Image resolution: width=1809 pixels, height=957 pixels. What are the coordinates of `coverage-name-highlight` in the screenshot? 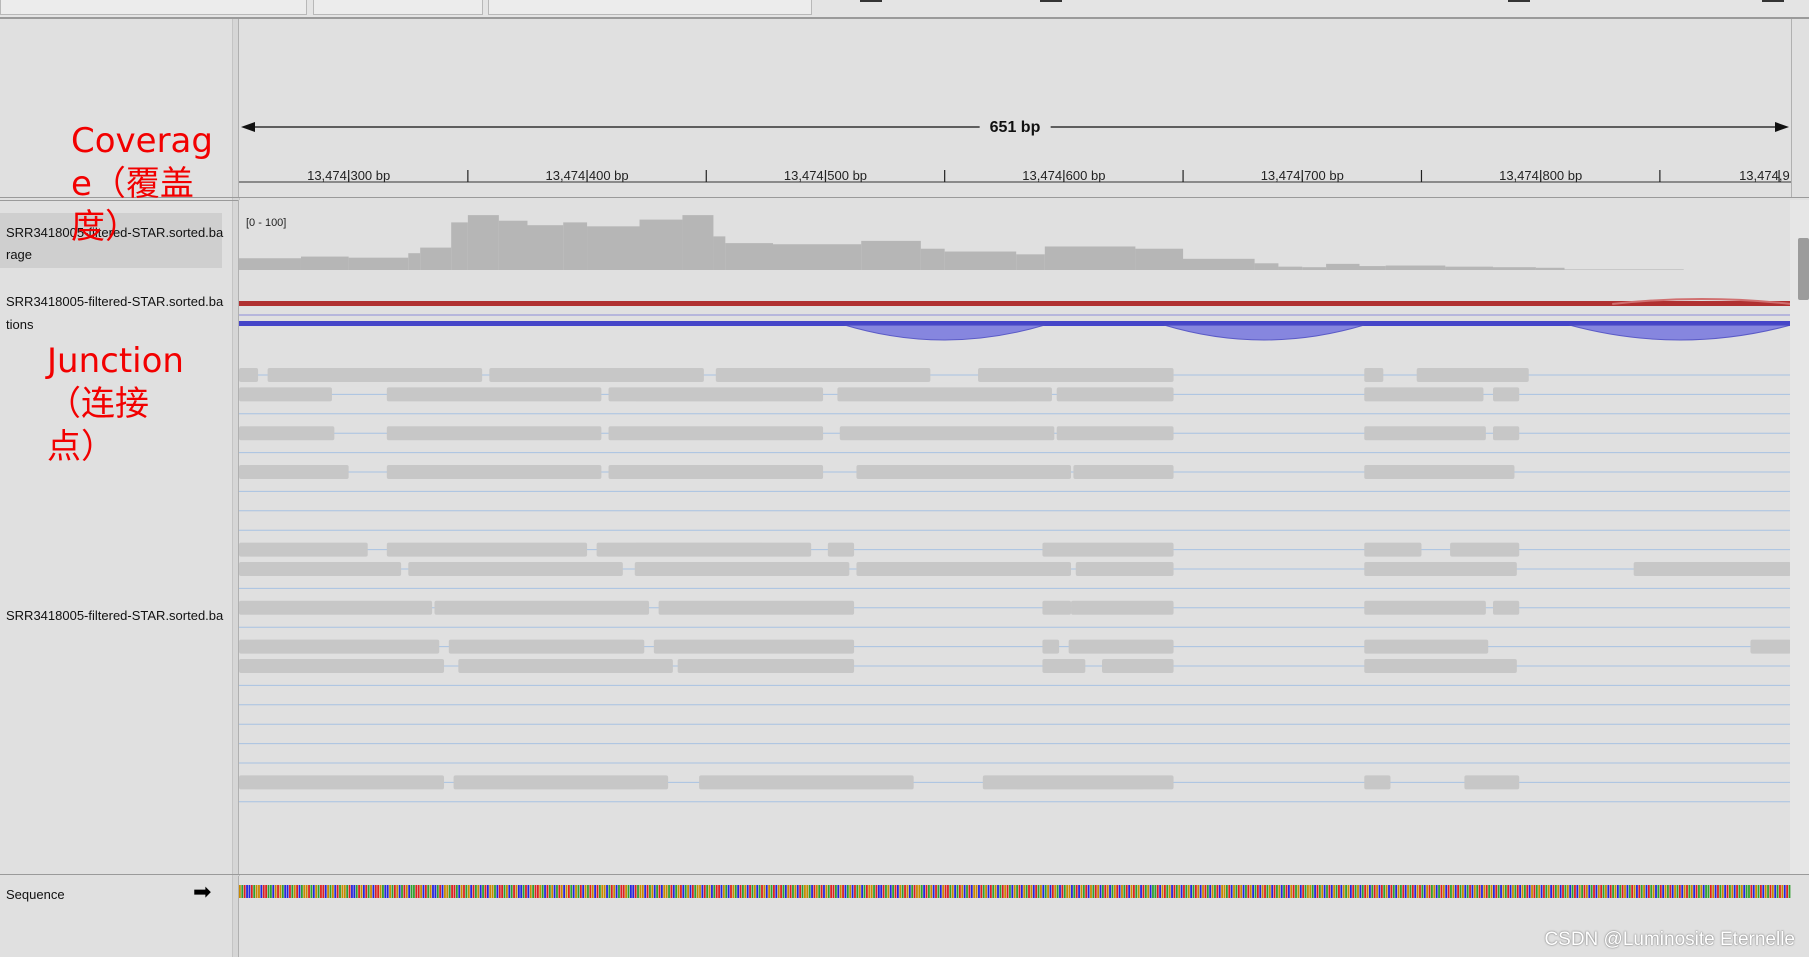 It's located at (111, 240).